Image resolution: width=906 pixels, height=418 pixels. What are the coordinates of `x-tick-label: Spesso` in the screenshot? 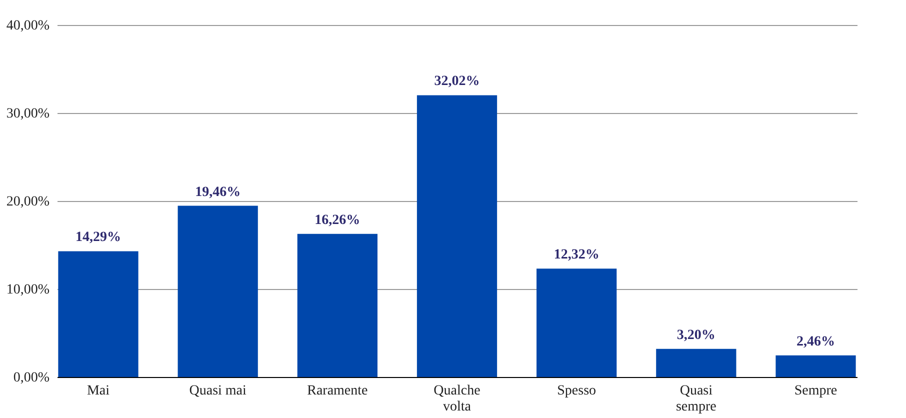 It's located at (576, 391).